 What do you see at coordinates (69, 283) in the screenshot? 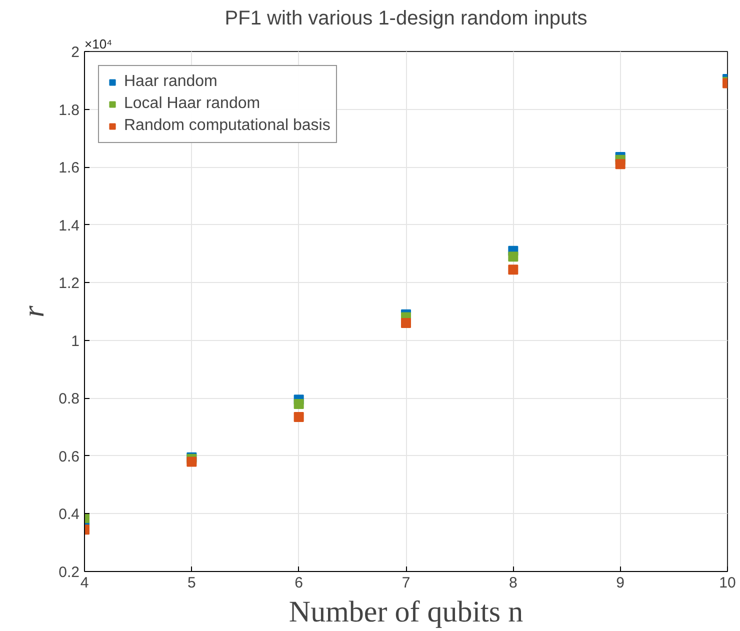
I see `y-tick-label: 1.2` at bounding box center [69, 283].